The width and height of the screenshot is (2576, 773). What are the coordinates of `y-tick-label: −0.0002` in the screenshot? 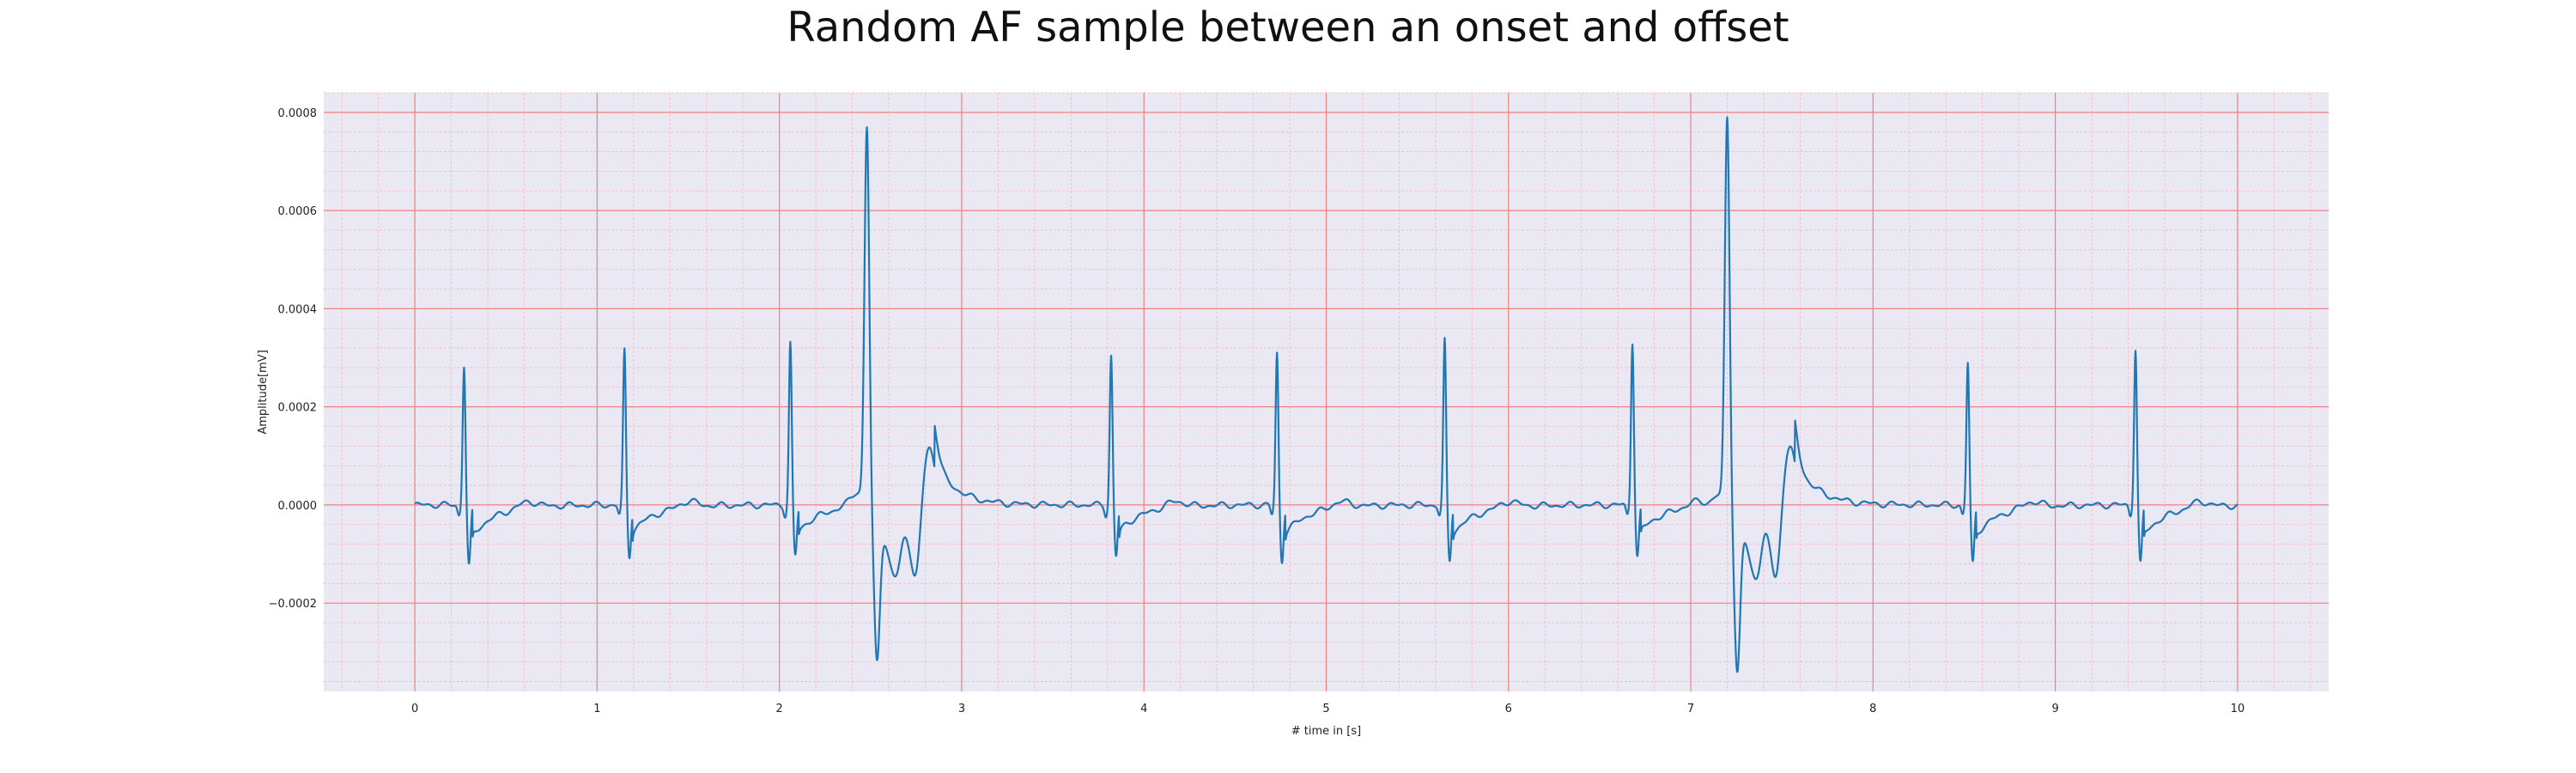 It's located at (293, 604).